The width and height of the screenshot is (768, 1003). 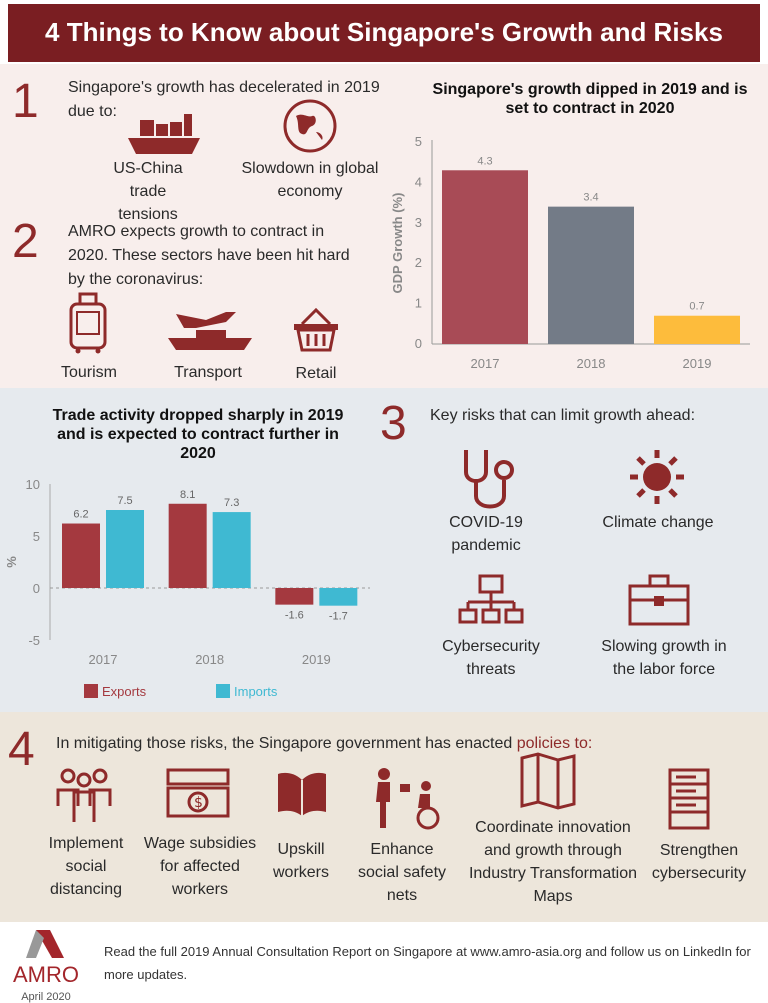 What do you see at coordinates (88, 372) in the screenshot?
I see `sector-label: Tourism` at bounding box center [88, 372].